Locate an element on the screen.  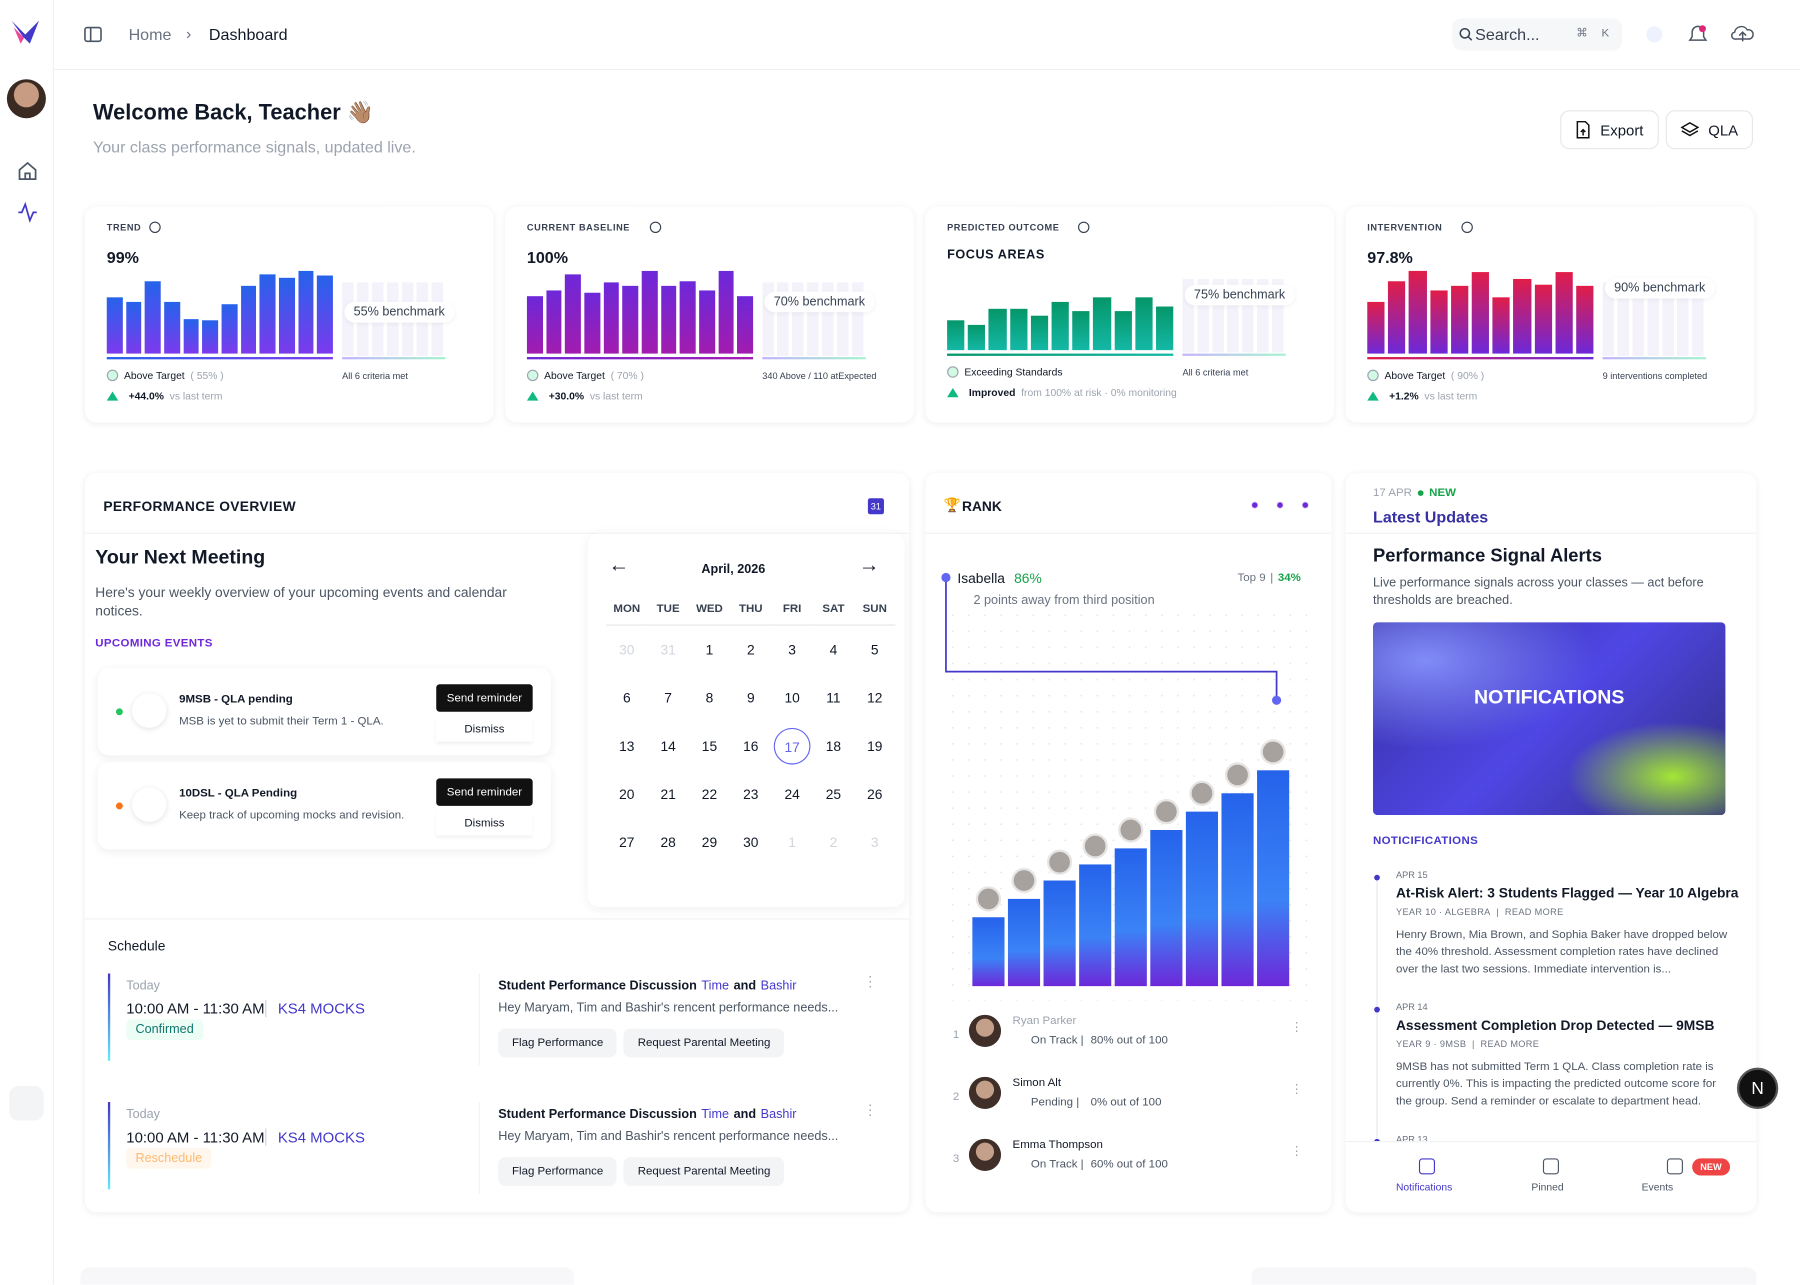
day: 27 is located at coordinates (627, 842).